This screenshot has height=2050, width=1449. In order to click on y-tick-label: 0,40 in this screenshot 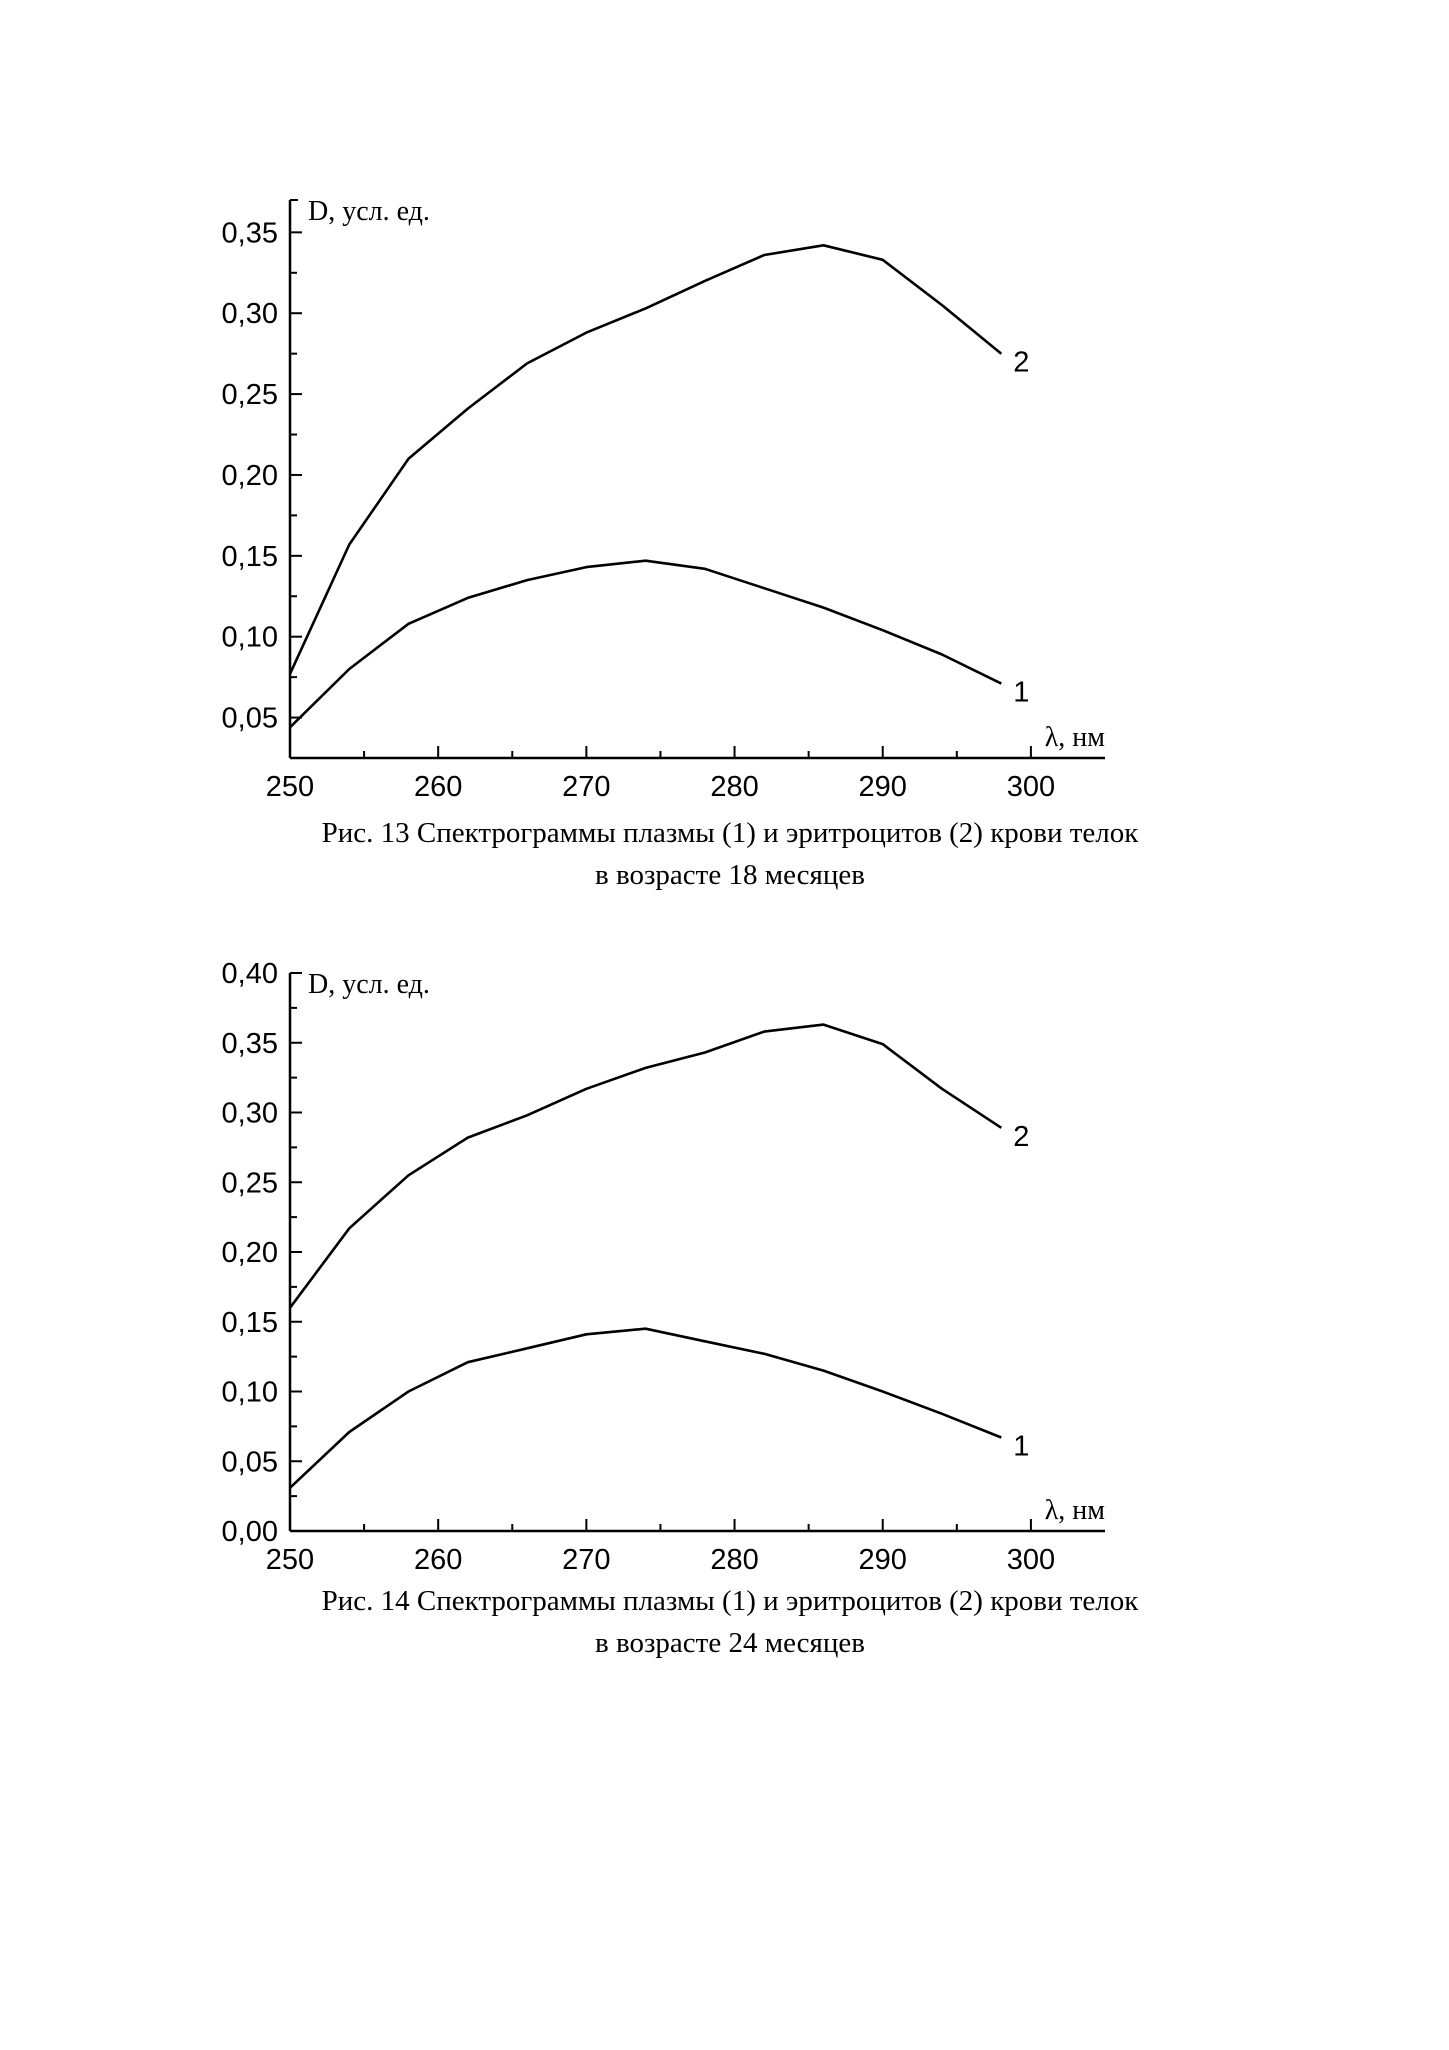, I will do `click(250, 974)`.